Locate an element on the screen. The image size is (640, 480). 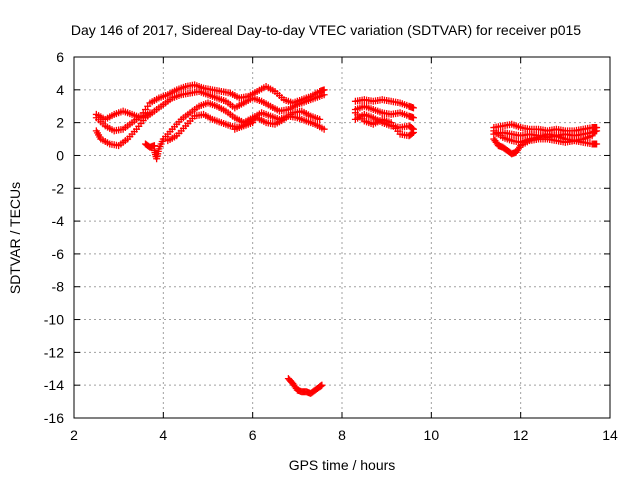
y-tick-label: 4 is located at coordinates (60, 90).